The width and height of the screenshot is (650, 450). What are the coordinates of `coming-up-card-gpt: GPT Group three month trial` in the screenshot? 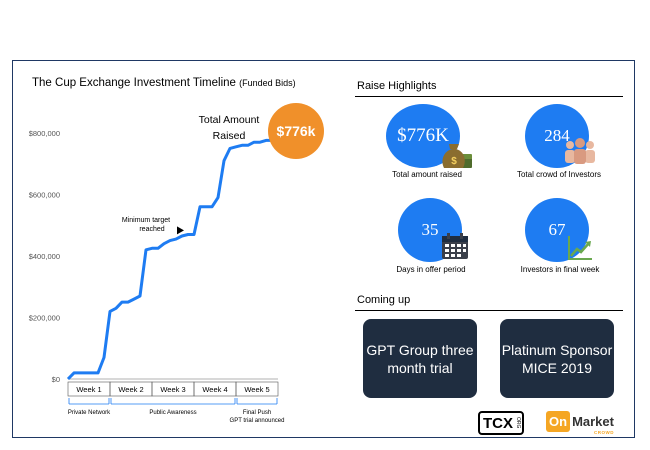 It's located at (420, 358).